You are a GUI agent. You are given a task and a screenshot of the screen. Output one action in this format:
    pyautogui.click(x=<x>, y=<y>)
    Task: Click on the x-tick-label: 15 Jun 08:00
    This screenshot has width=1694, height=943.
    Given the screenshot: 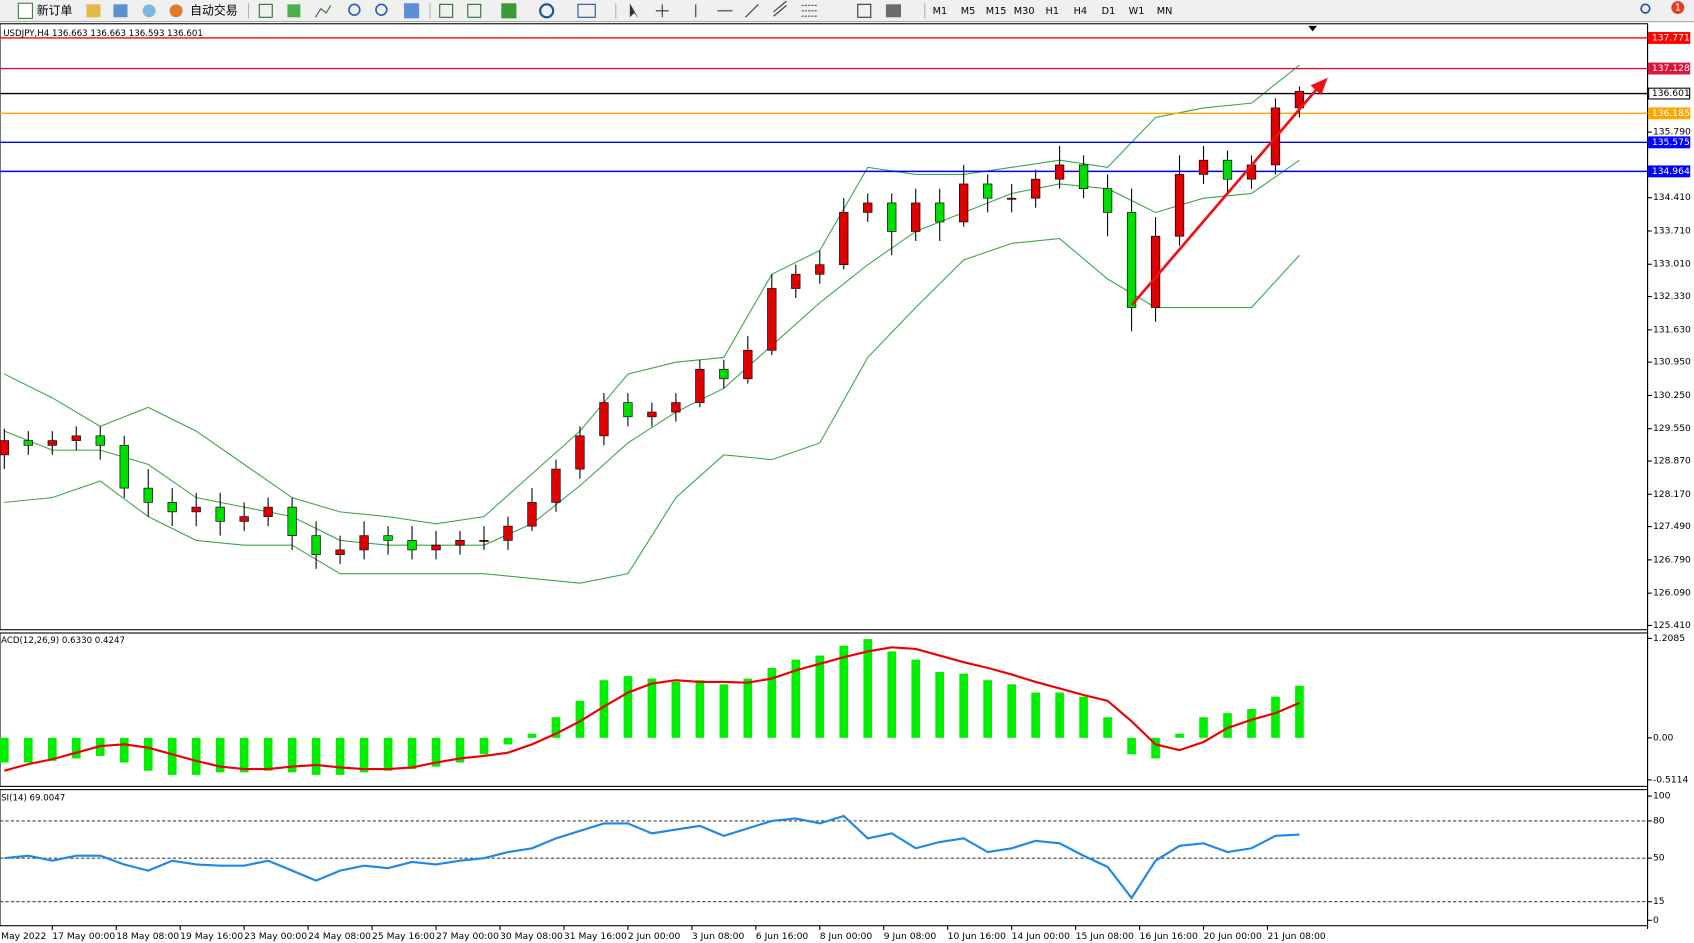 What is the action you would take?
    pyautogui.click(x=1105, y=936)
    